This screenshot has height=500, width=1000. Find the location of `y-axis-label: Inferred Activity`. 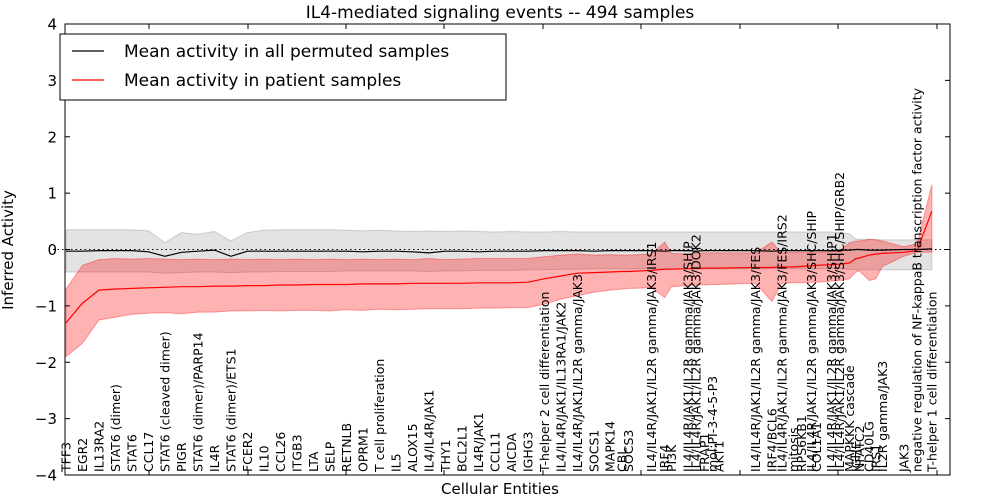

y-axis-label: Inferred Activity is located at coordinates (8, 250).